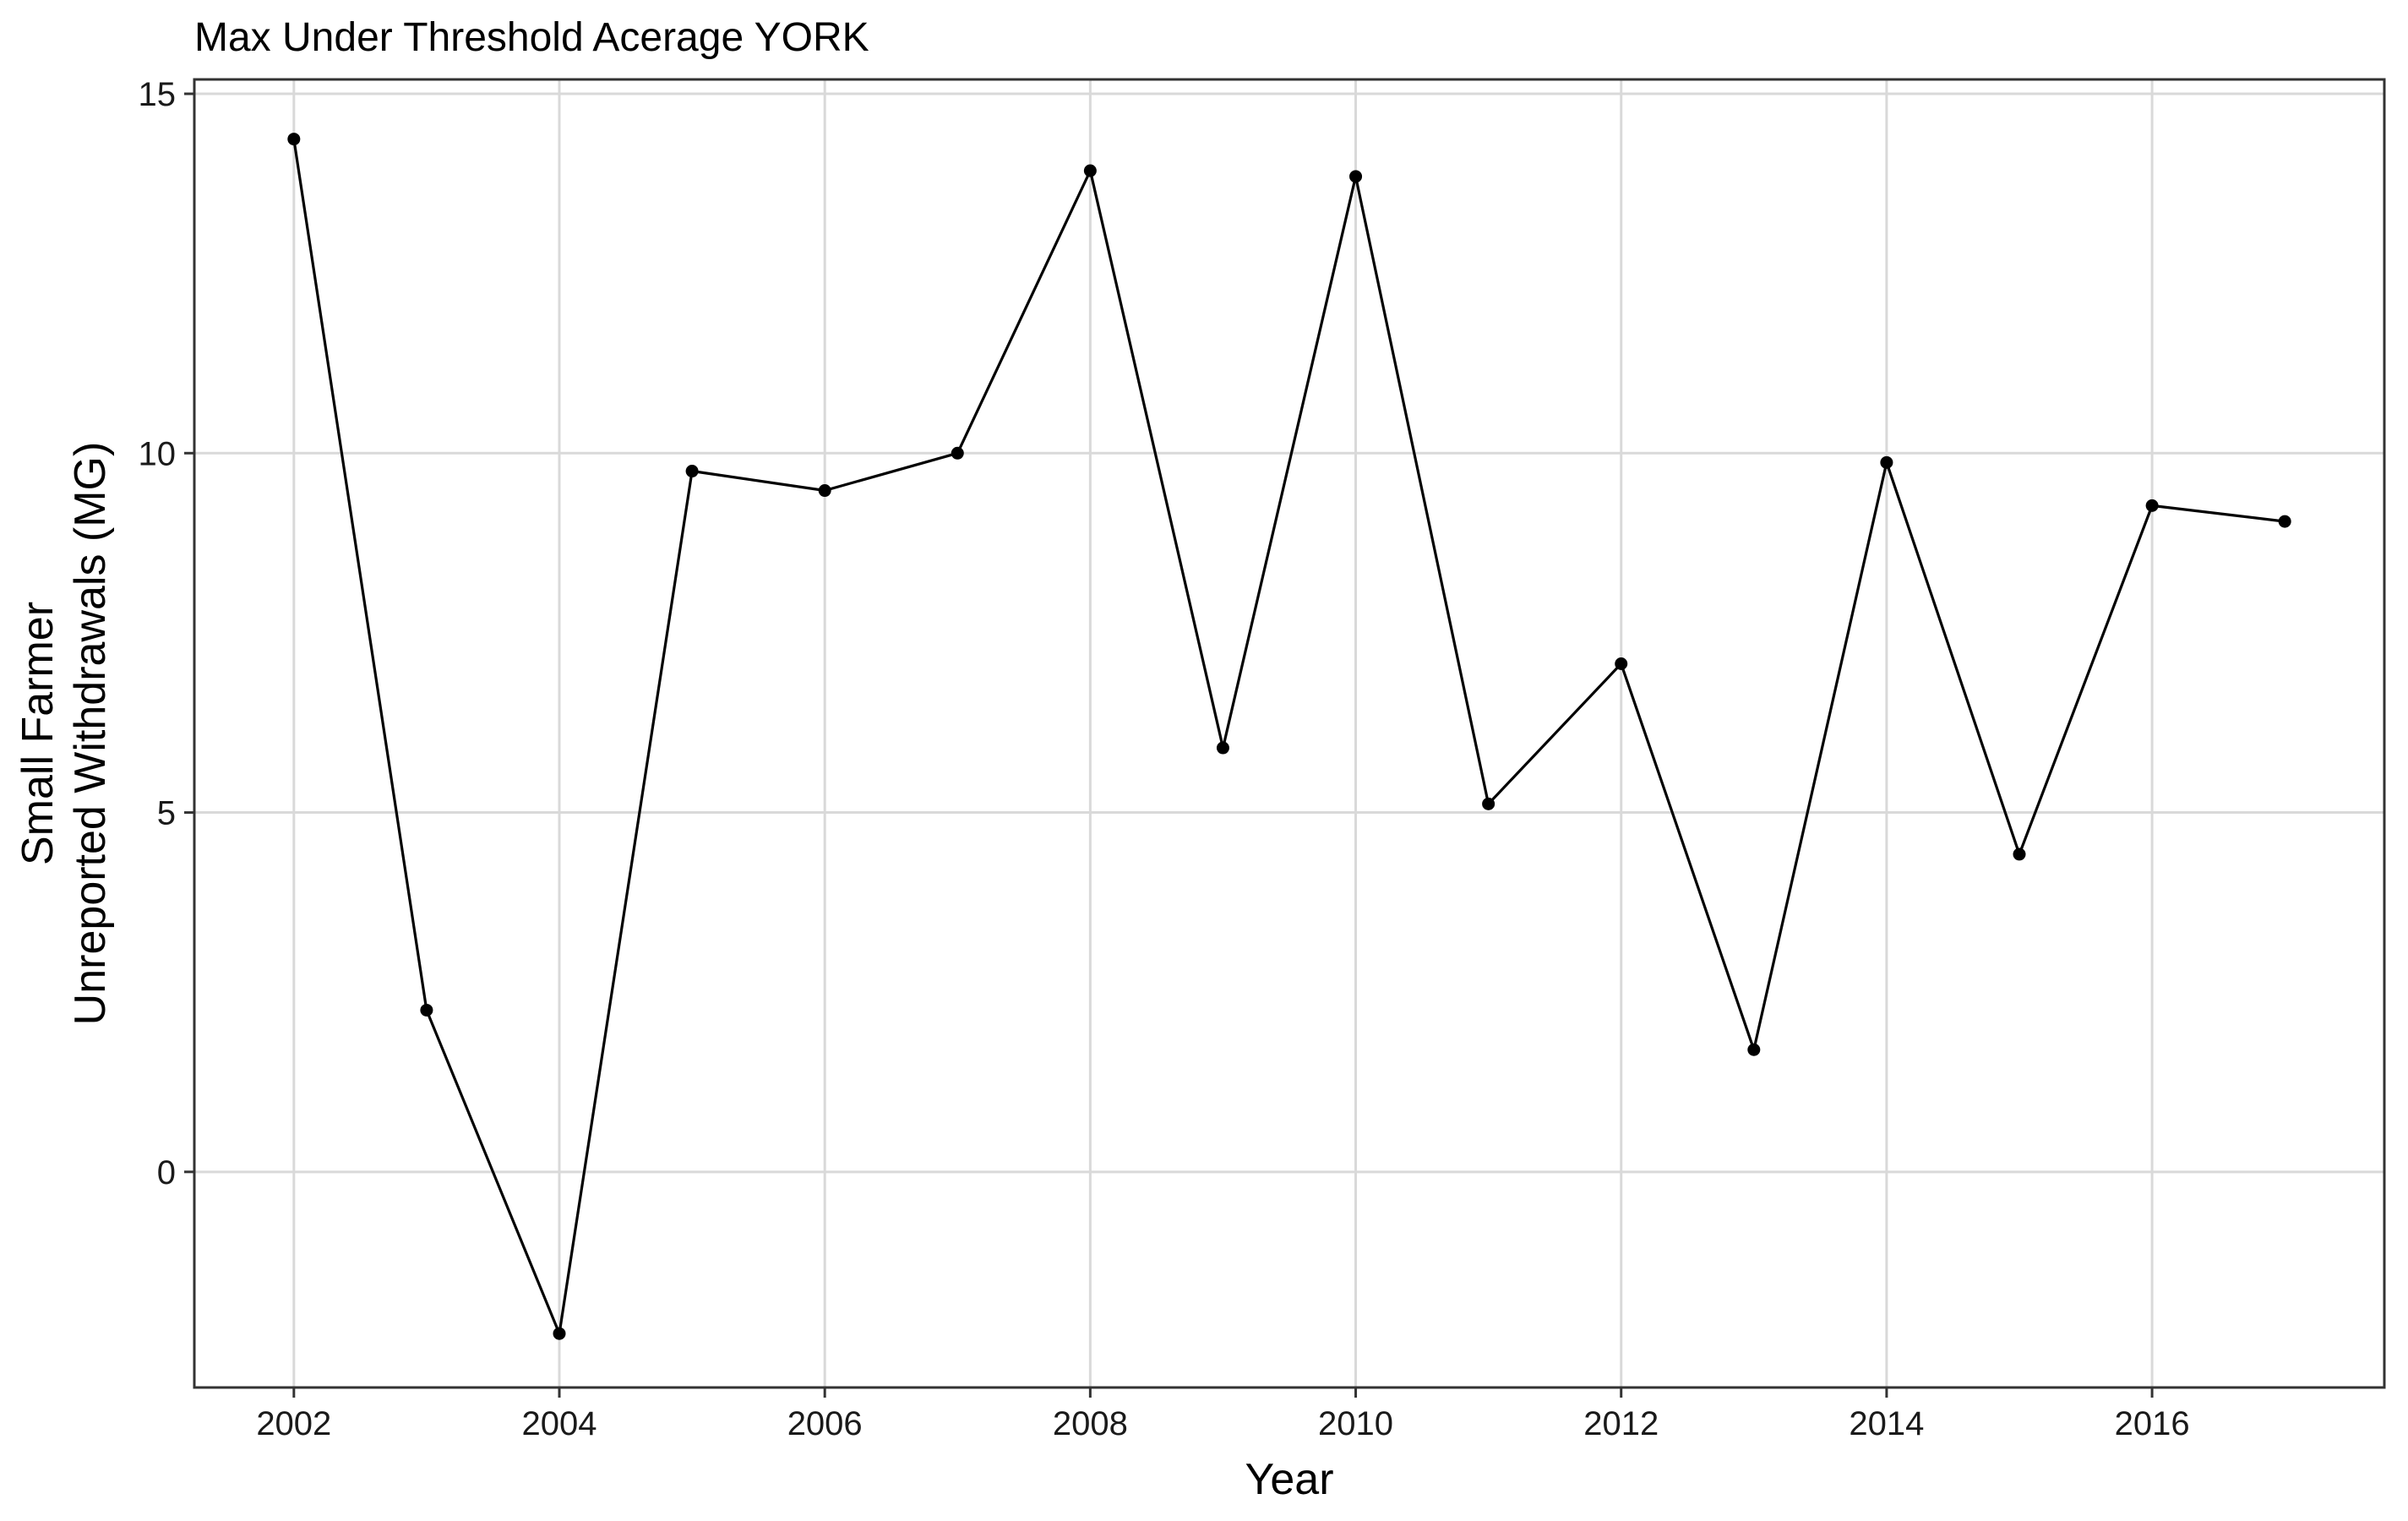 The height and width of the screenshot is (1521, 2408). What do you see at coordinates (1222, 748) in the screenshot?
I see `data-point-2009` at bounding box center [1222, 748].